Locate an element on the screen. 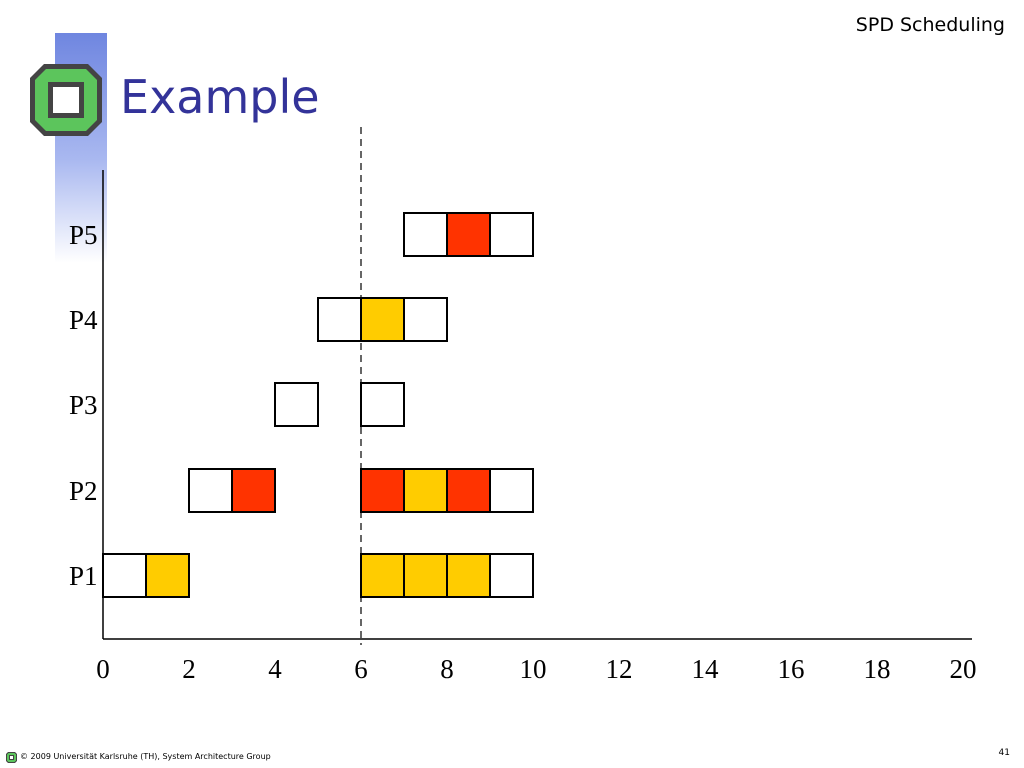 The width and height of the screenshot is (1024, 768). university-logo-icon is located at coordinates (66, 100).